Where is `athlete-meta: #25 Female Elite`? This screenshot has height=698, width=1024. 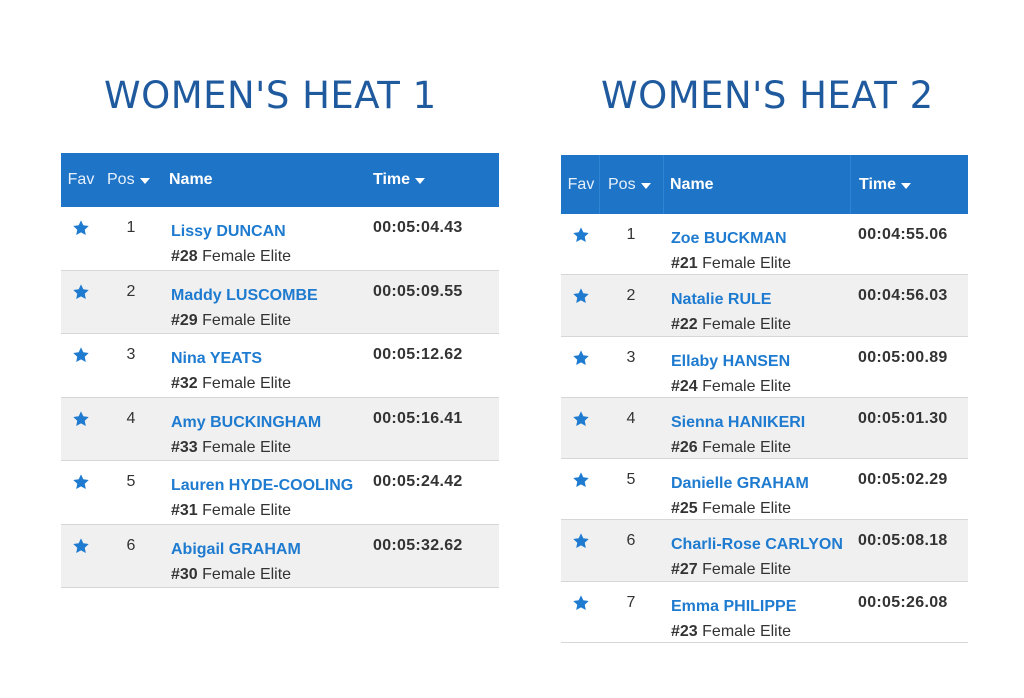 athlete-meta: #25 Female Elite is located at coordinates (760, 508).